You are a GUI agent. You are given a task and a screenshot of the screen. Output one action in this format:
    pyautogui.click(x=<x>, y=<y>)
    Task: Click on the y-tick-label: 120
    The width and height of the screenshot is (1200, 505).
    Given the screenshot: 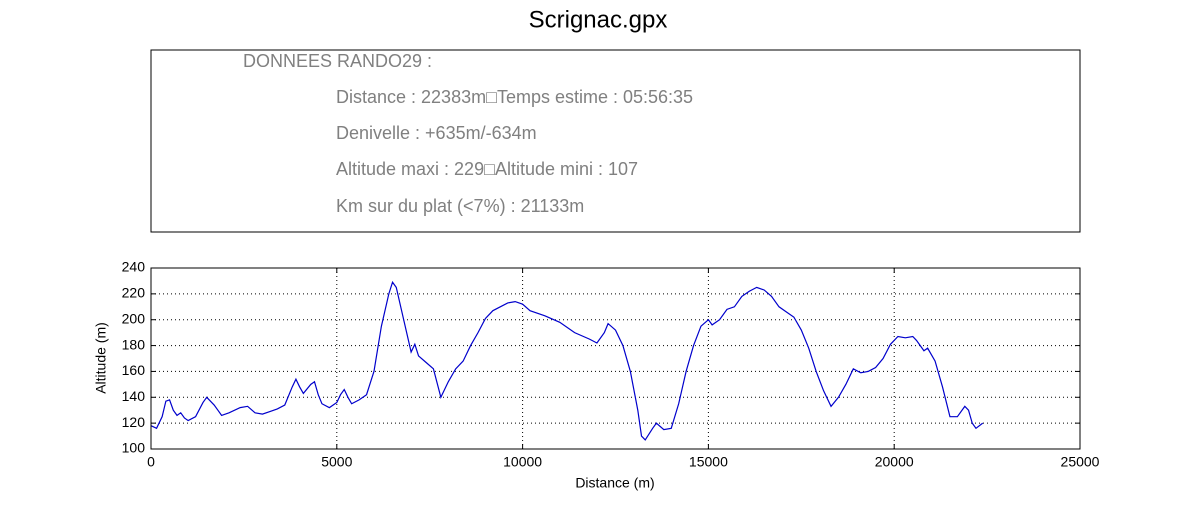 What is the action you would take?
    pyautogui.click(x=134, y=422)
    